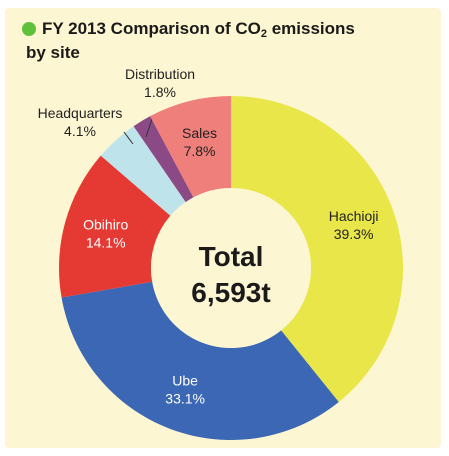  Describe the element at coordinates (230, 292) in the screenshot. I see `center-label-value: 6,593t` at that location.